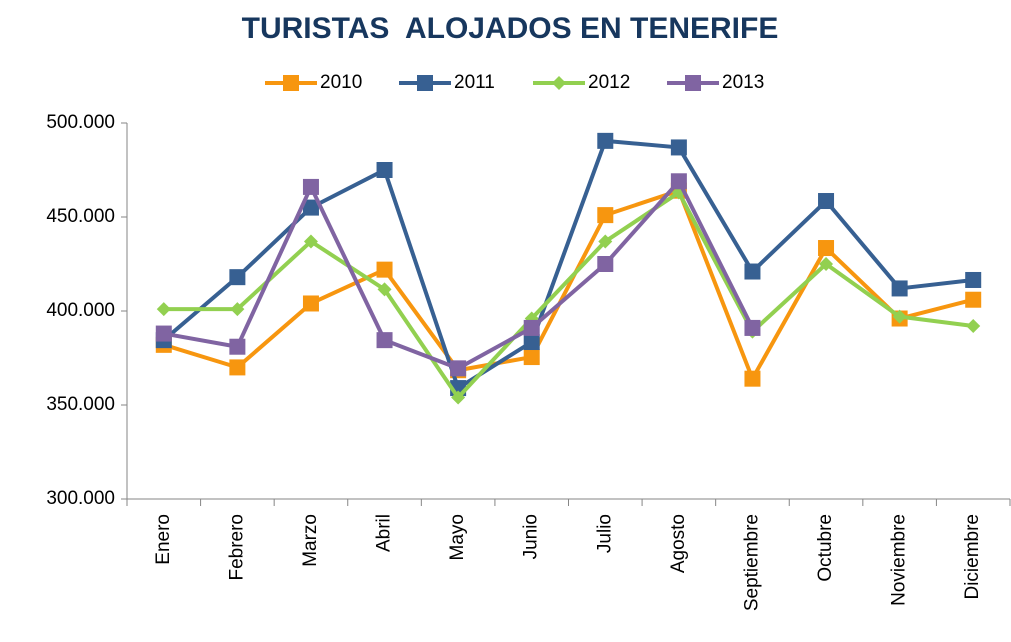 The width and height of the screenshot is (1011, 642). What do you see at coordinates (341, 82) in the screenshot?
I see `legend-label: 2010` at bounding box center [341, 82].